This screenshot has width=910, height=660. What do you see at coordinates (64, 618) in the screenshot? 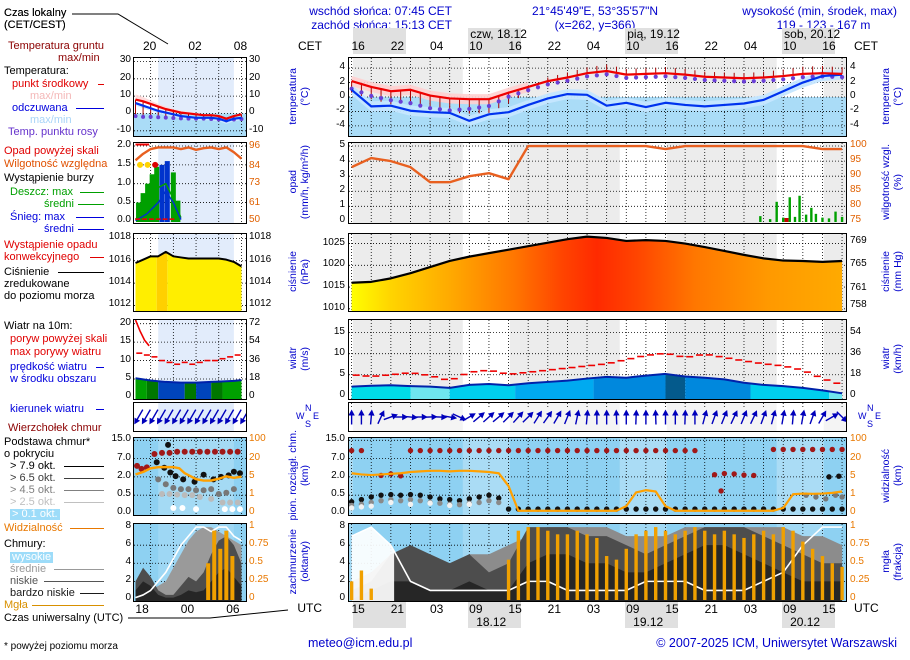
I see `legend-label: Czas uniwersalny (UTC)` at bounding box center [64, 618].